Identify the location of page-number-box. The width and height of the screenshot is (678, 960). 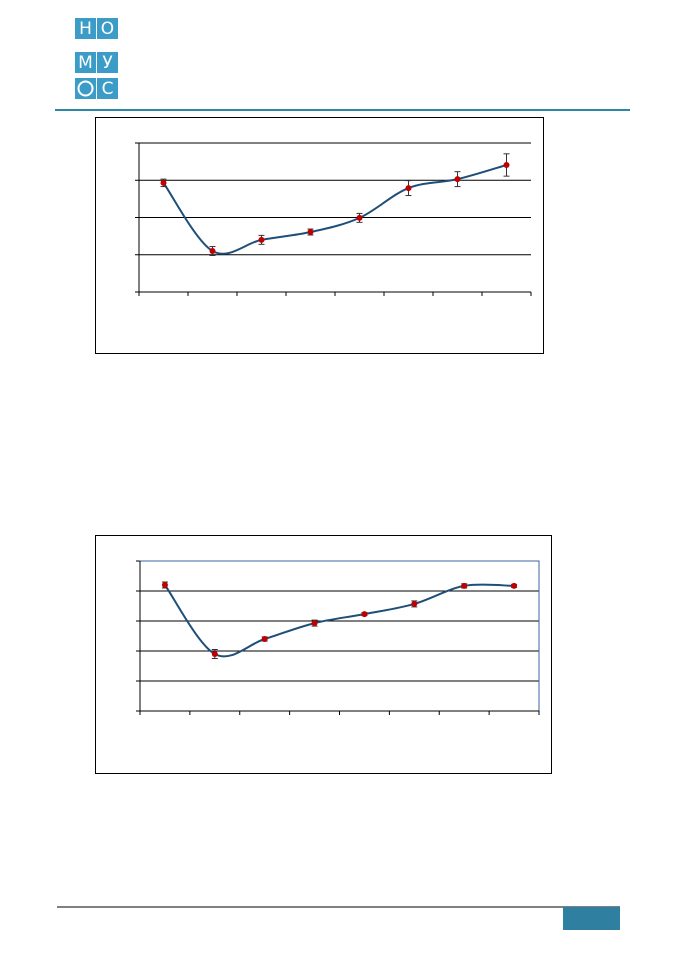
(591, 918).